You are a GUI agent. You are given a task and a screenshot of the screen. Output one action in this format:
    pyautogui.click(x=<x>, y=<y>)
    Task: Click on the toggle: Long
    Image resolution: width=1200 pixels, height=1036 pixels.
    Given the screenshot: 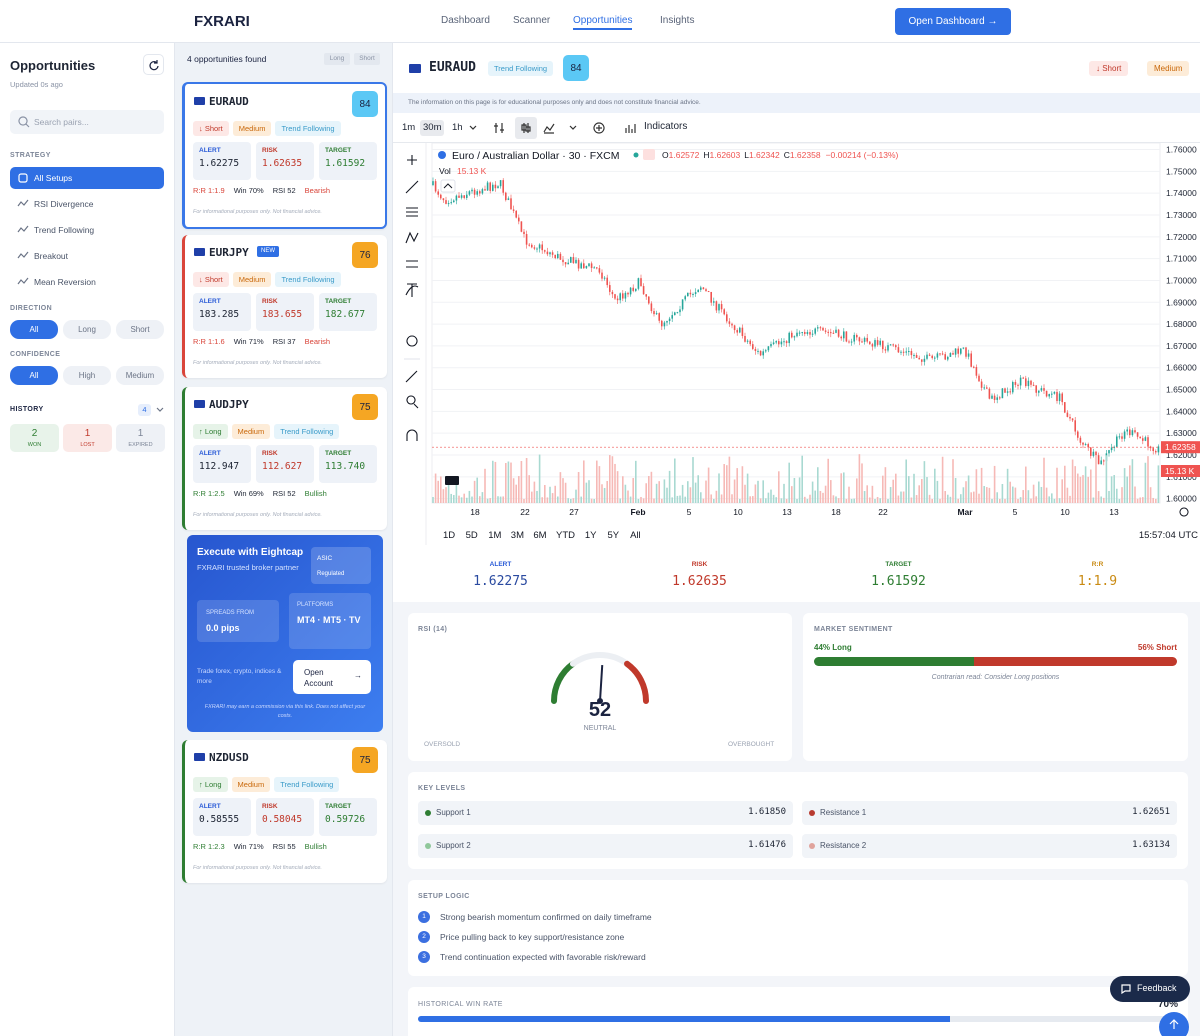 What is the action you would take?
    pyautogui.click(x=337, y=59)
    